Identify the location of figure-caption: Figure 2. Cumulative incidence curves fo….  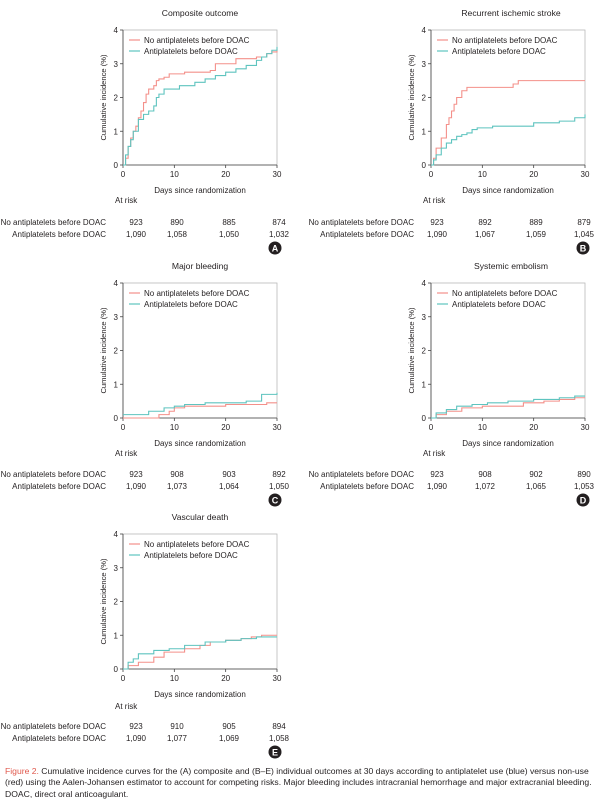
(301, 783).